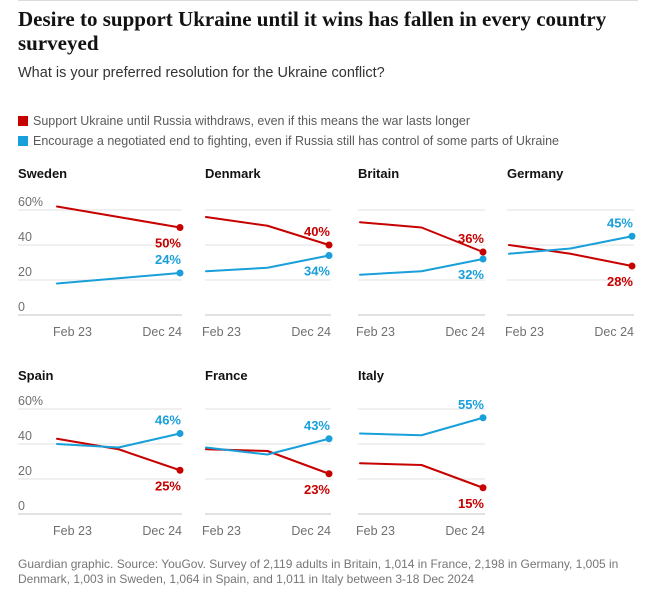 This screenshot has height=599, width=670. I want to click on support-end-label: 23%, so click(317, 489).